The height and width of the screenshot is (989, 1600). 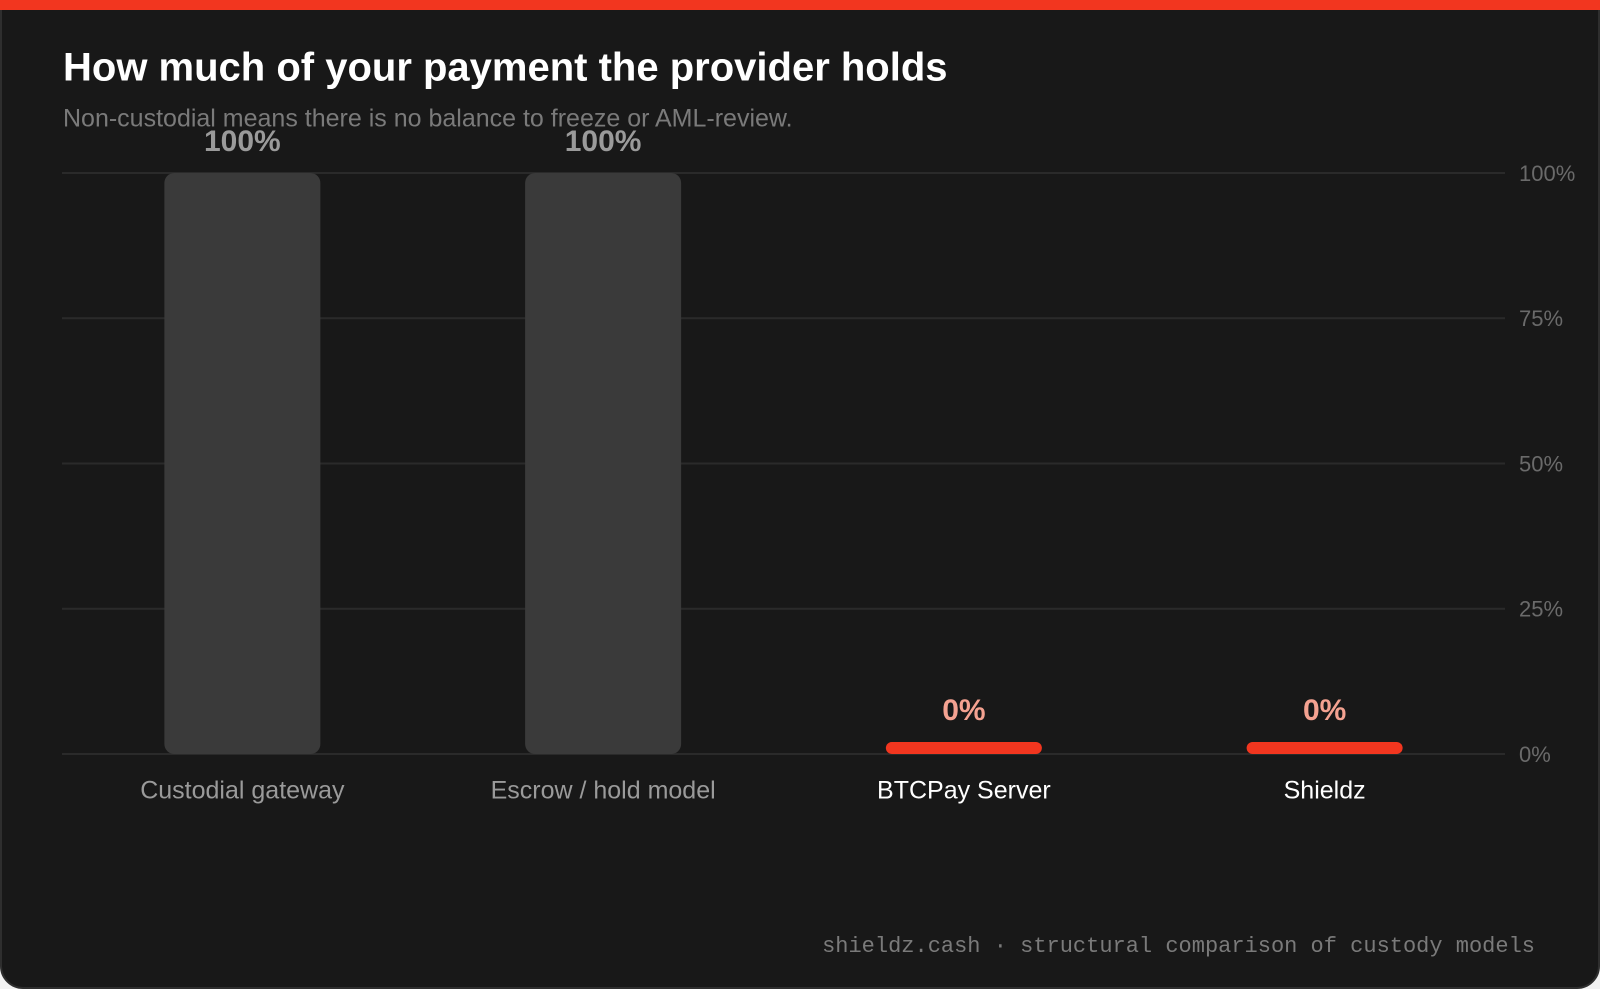 I want to click on y-tick-label: 50%, so click(x=1541, y=463).